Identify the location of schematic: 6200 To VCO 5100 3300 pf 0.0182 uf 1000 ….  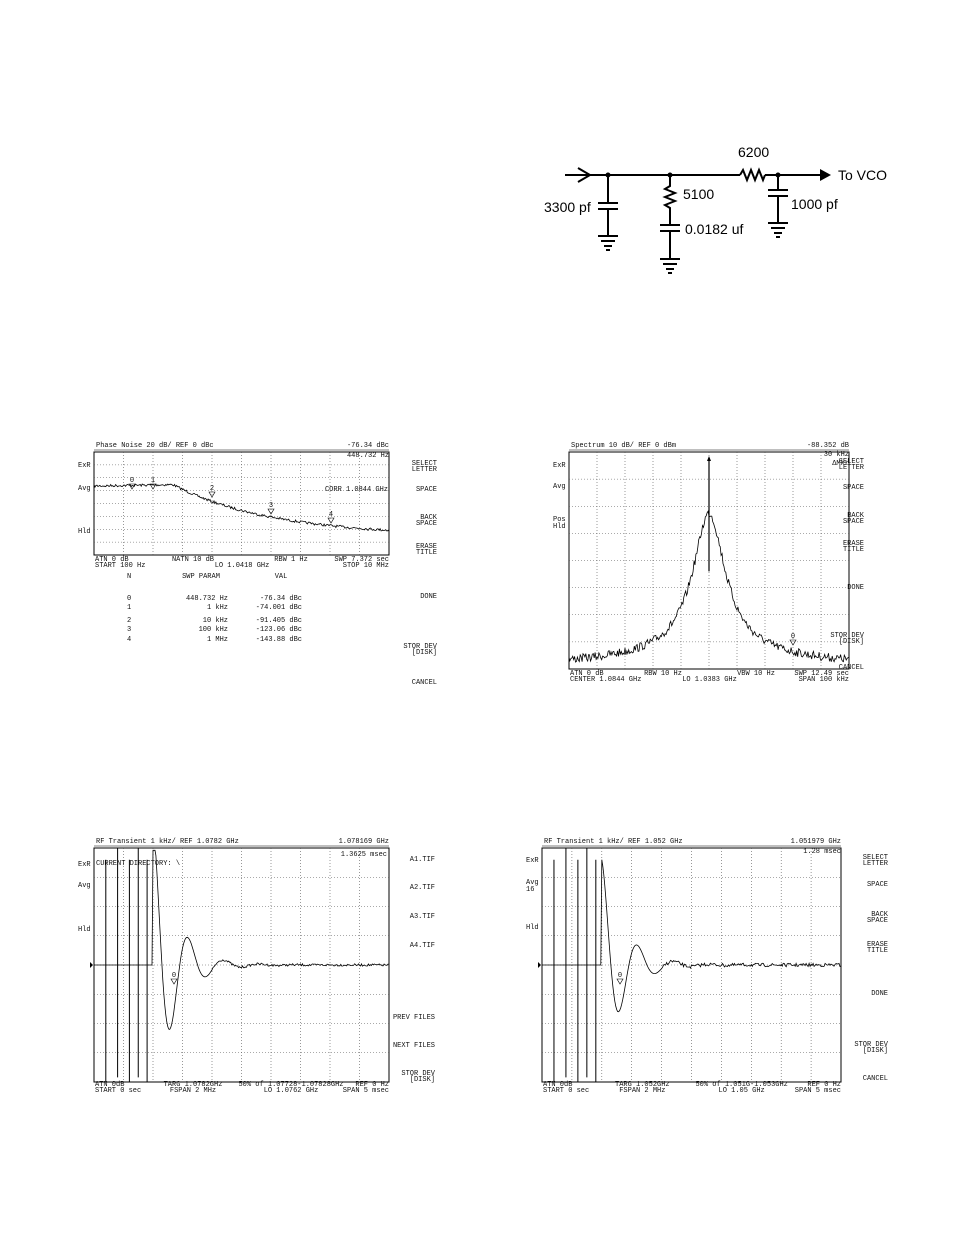
(715, 209).